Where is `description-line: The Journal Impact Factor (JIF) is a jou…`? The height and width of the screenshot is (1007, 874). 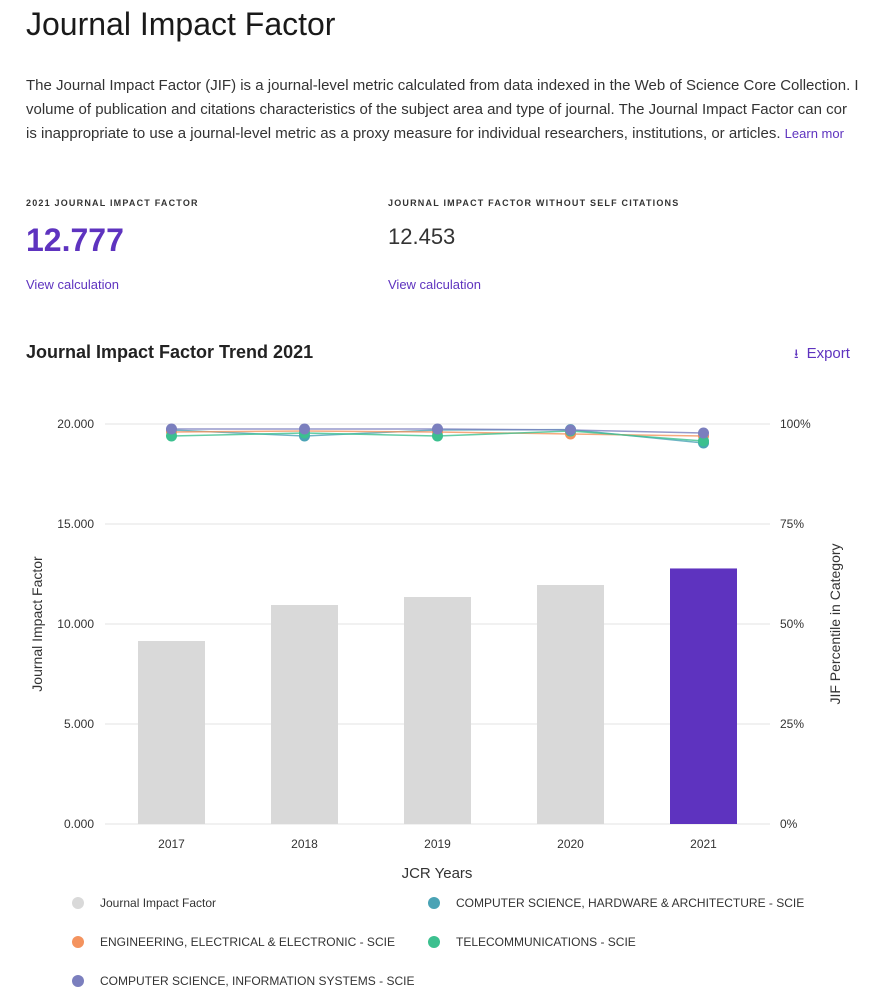
description-line: The Journal Impact Factor (JIF) is a jou… is located at coordinates (442, 85).